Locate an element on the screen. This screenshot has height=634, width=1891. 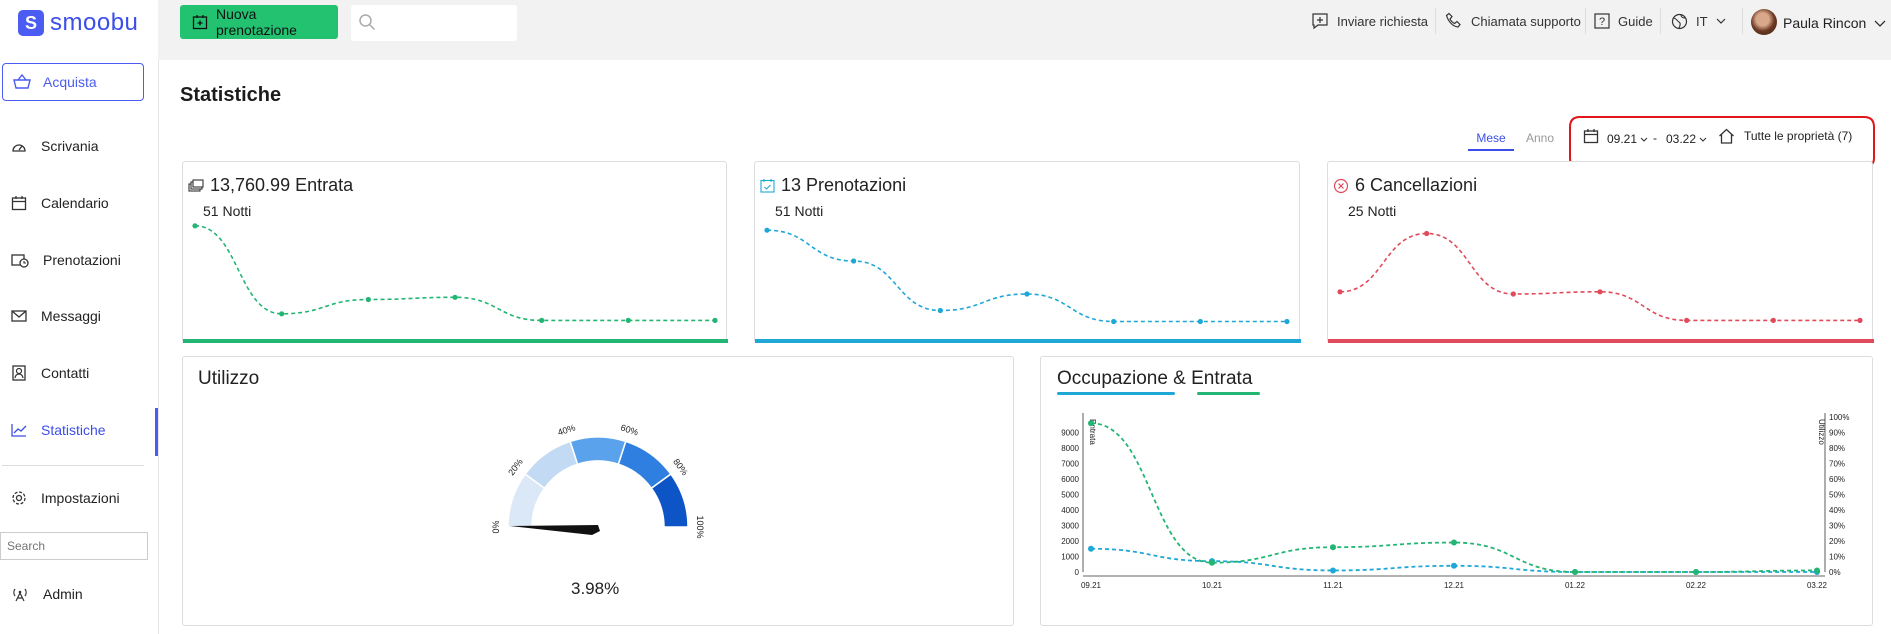
sidebar-item-scrivania: Scrivania is located at coordinates (78, 146).